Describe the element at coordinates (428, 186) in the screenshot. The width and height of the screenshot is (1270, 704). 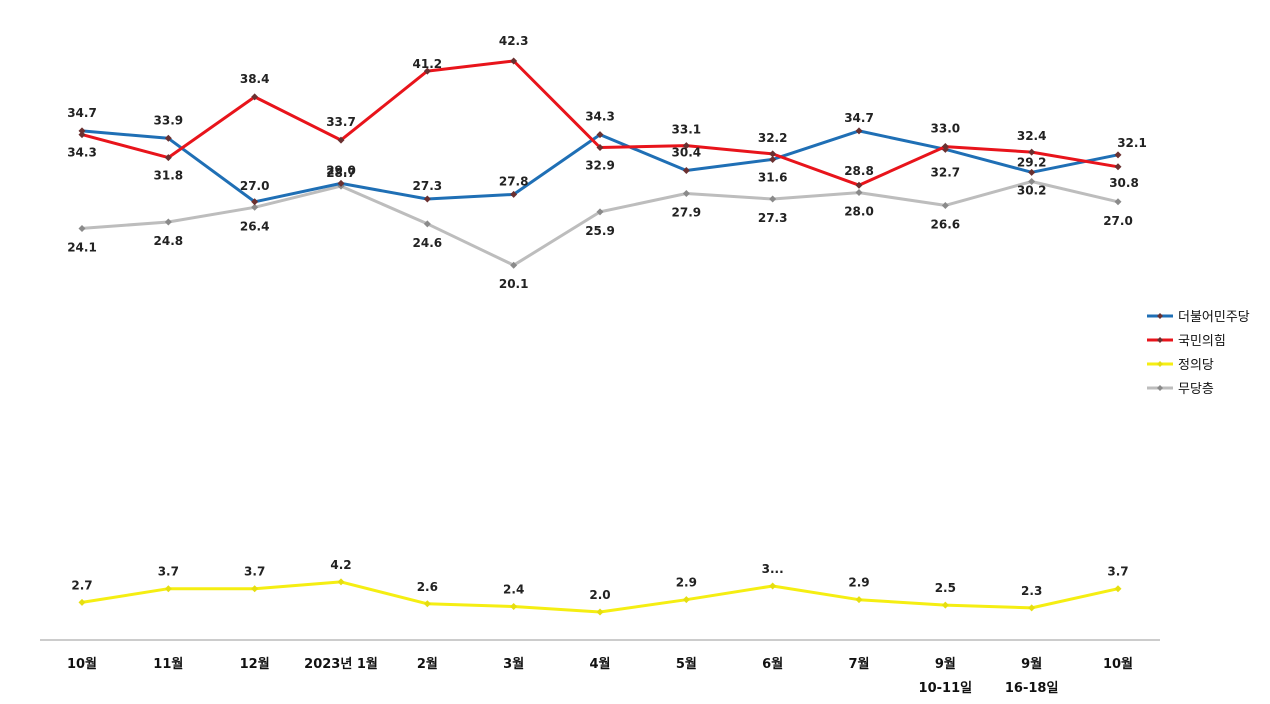
I see `data-label-minjoo: 27.3` at that location.